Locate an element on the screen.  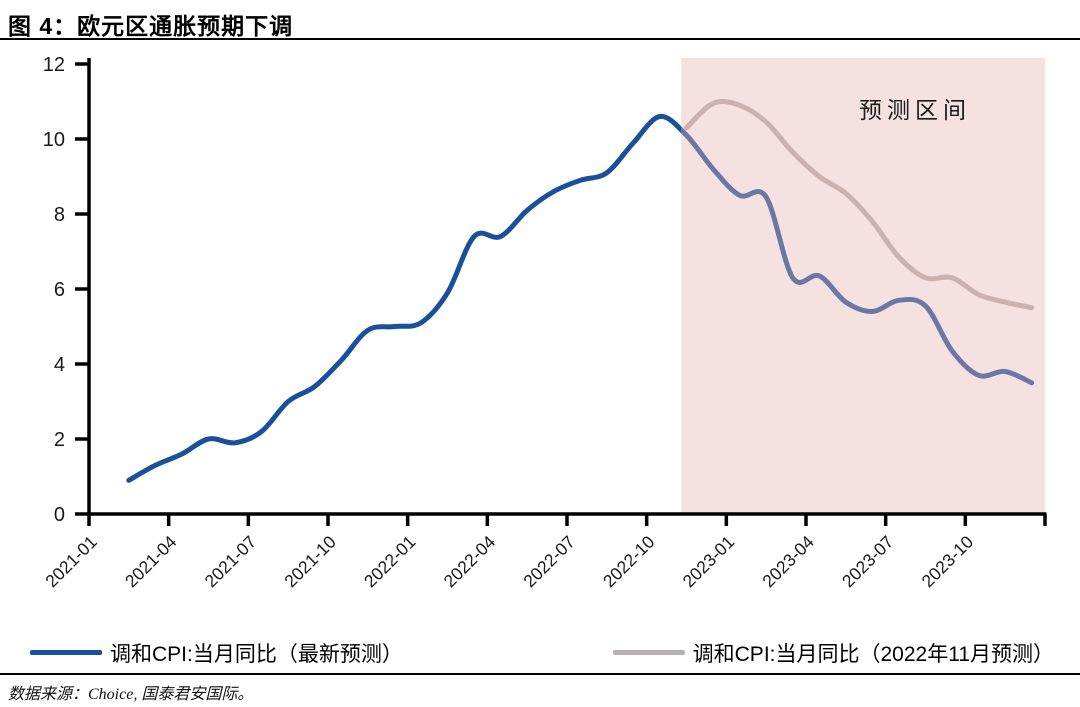
x-tick-label: 2021-10 is located at coordinates (310, 562).